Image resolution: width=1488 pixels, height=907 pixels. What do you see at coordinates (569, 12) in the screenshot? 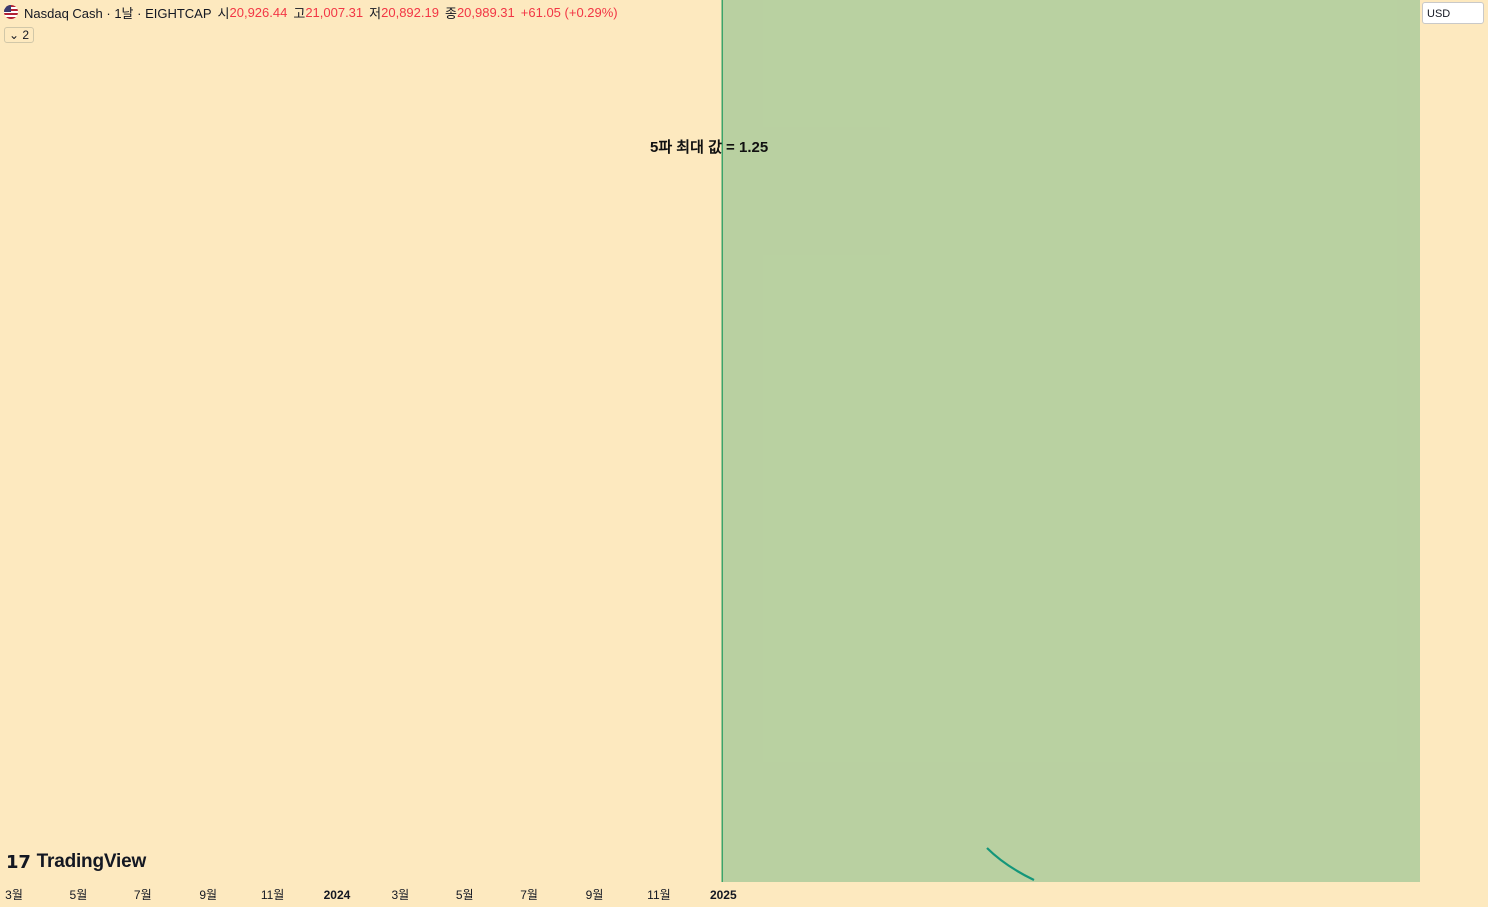
I see `change-value: +61.05 (+0.29%)` at bounding box center [569, 12].